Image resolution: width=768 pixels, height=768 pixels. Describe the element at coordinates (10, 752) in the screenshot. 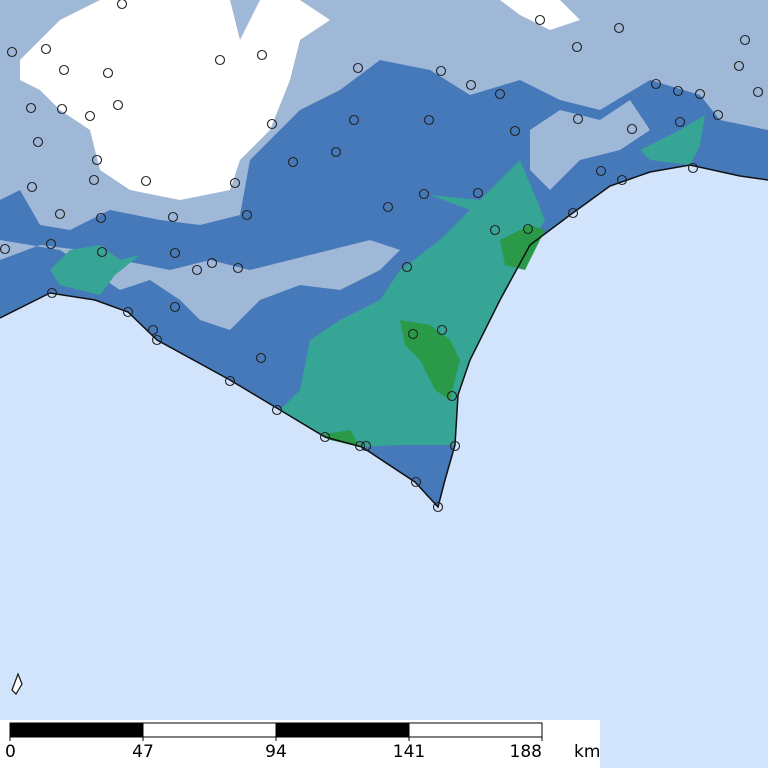

I see `scale-label: 0` at that location.